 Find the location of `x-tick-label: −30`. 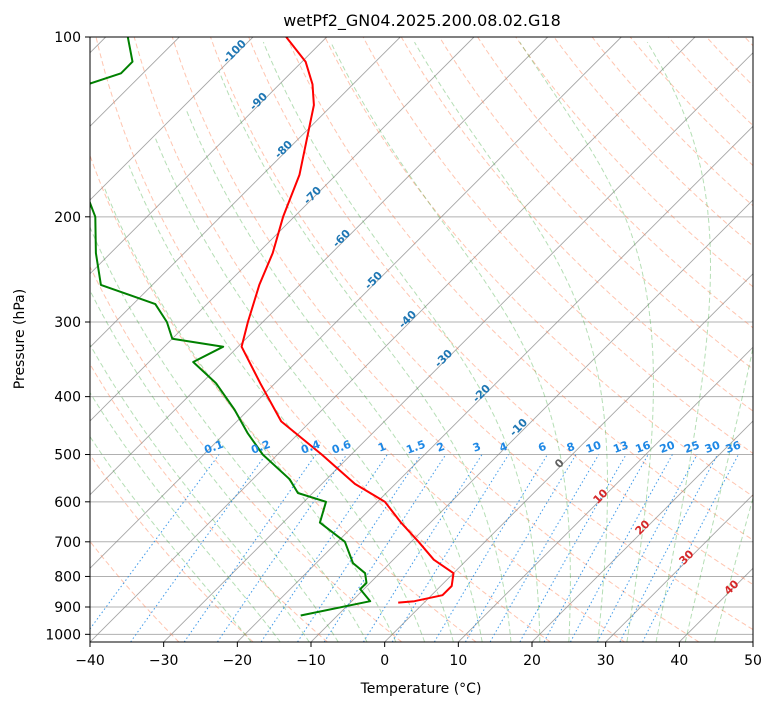

x-tick-label: −30 is located at coordinates (164, 661).